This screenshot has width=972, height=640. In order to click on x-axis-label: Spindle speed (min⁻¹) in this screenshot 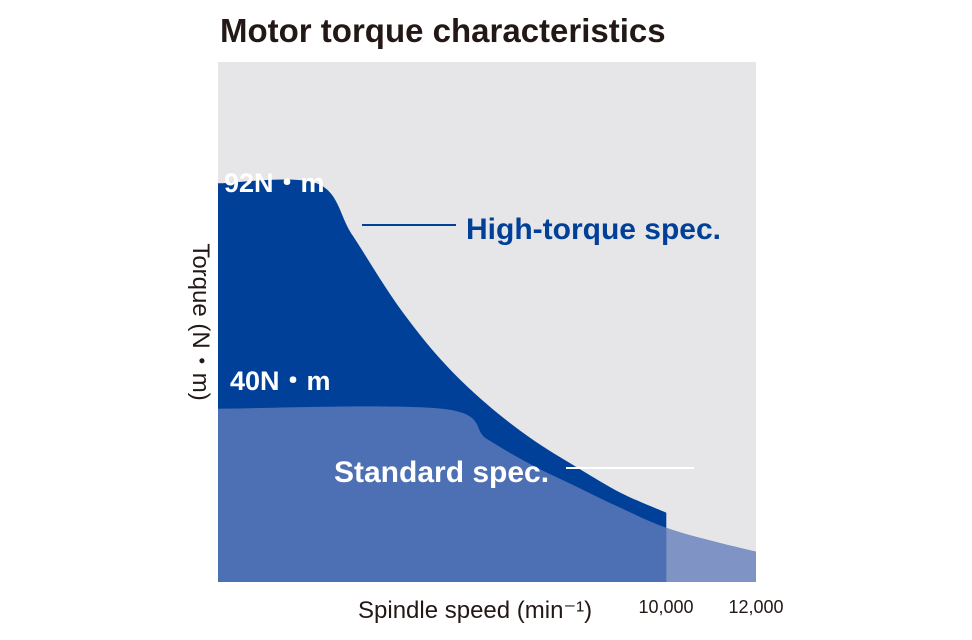, I will do `click(475, 610)`.